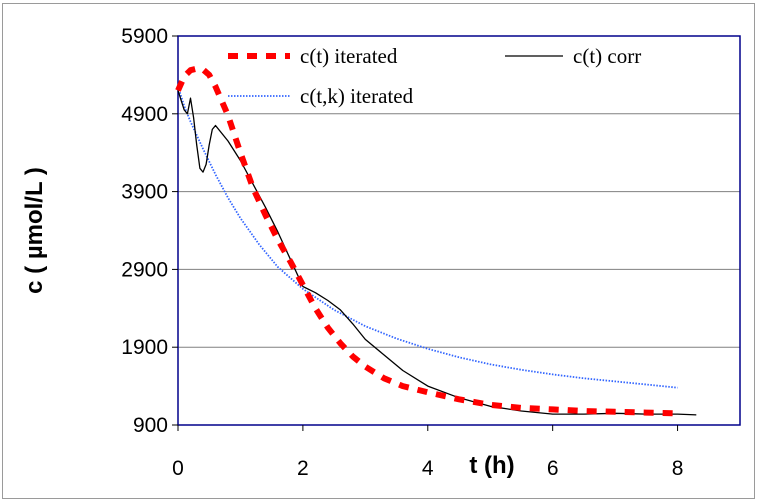 Image resolution: width=759 pixels, height=503 pixels. I want to click on x-tick-label: 6, so click(553, 468).